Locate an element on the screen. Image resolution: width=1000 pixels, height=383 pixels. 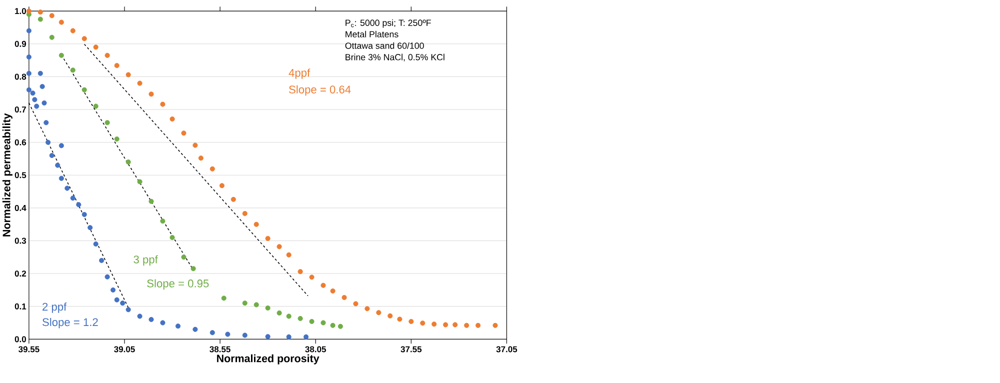
annotation: Metal Platens is located at coordinates (372, 34).